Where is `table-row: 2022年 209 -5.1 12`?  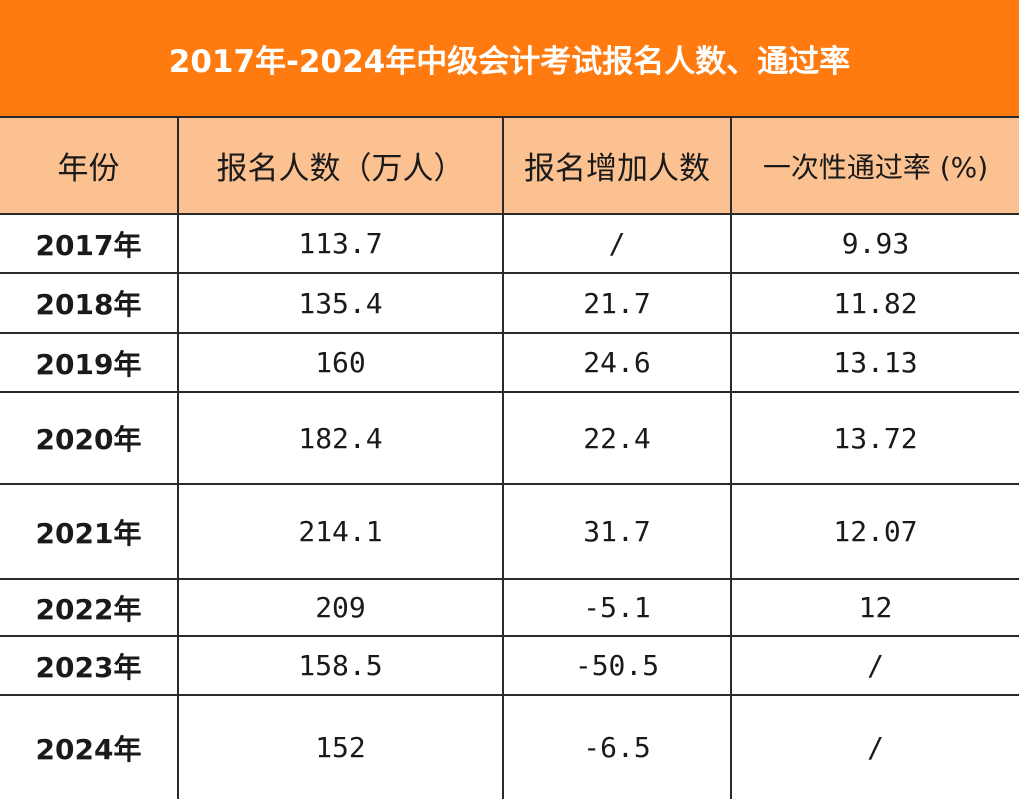 table-row: 2022年 209 -5.1 12 is located at coordinates (509, 607).